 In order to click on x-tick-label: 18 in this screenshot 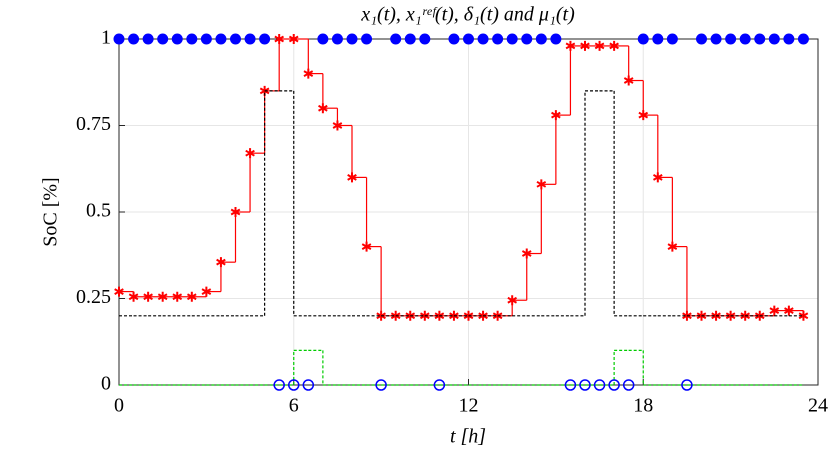, I will do `click(643, 406)`.